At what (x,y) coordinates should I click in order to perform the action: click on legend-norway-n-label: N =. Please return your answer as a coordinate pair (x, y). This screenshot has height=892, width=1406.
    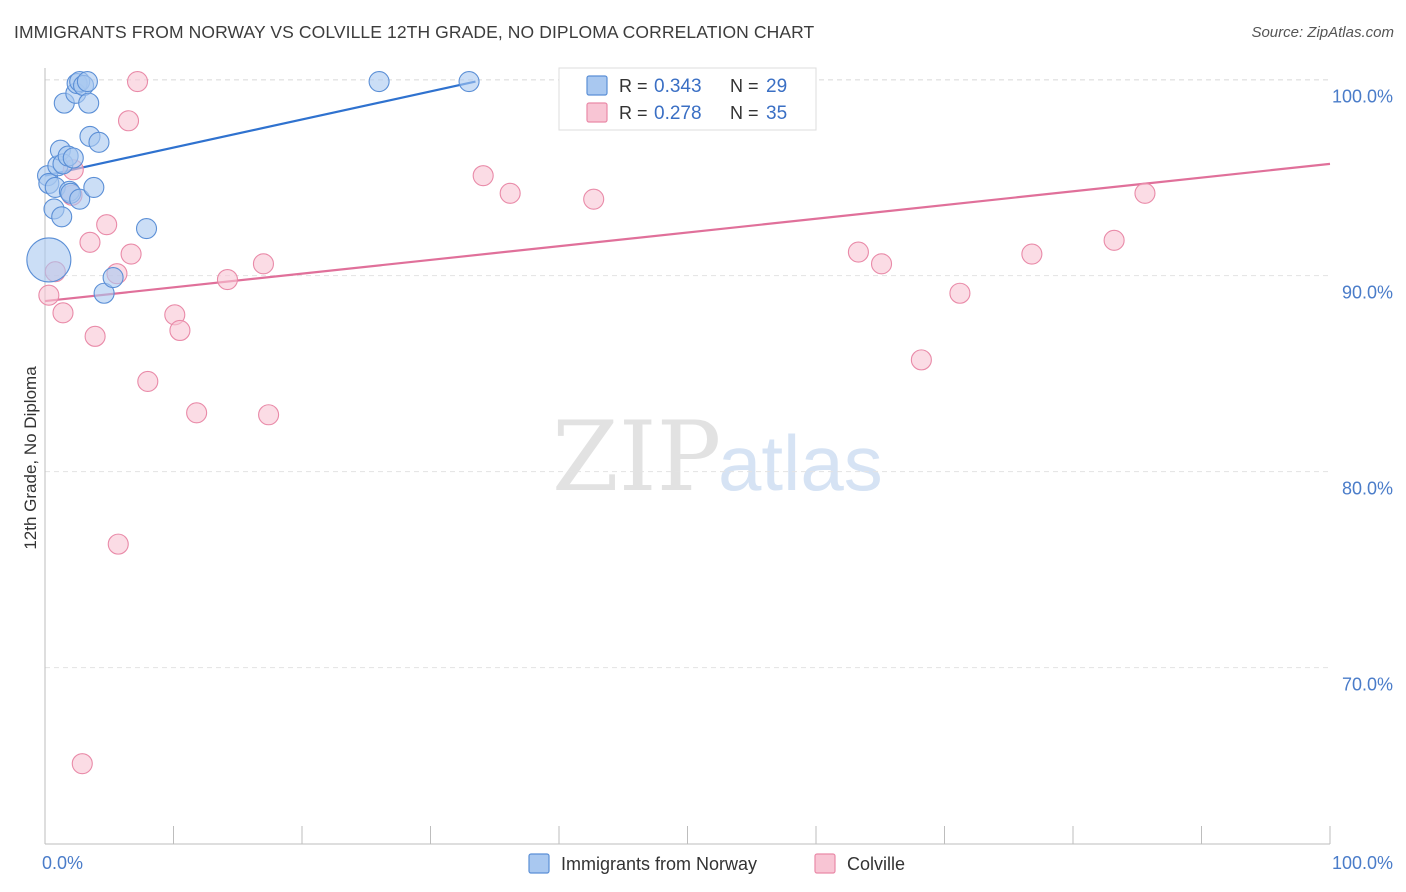
    Looking at the image, I should click on (744, 86).